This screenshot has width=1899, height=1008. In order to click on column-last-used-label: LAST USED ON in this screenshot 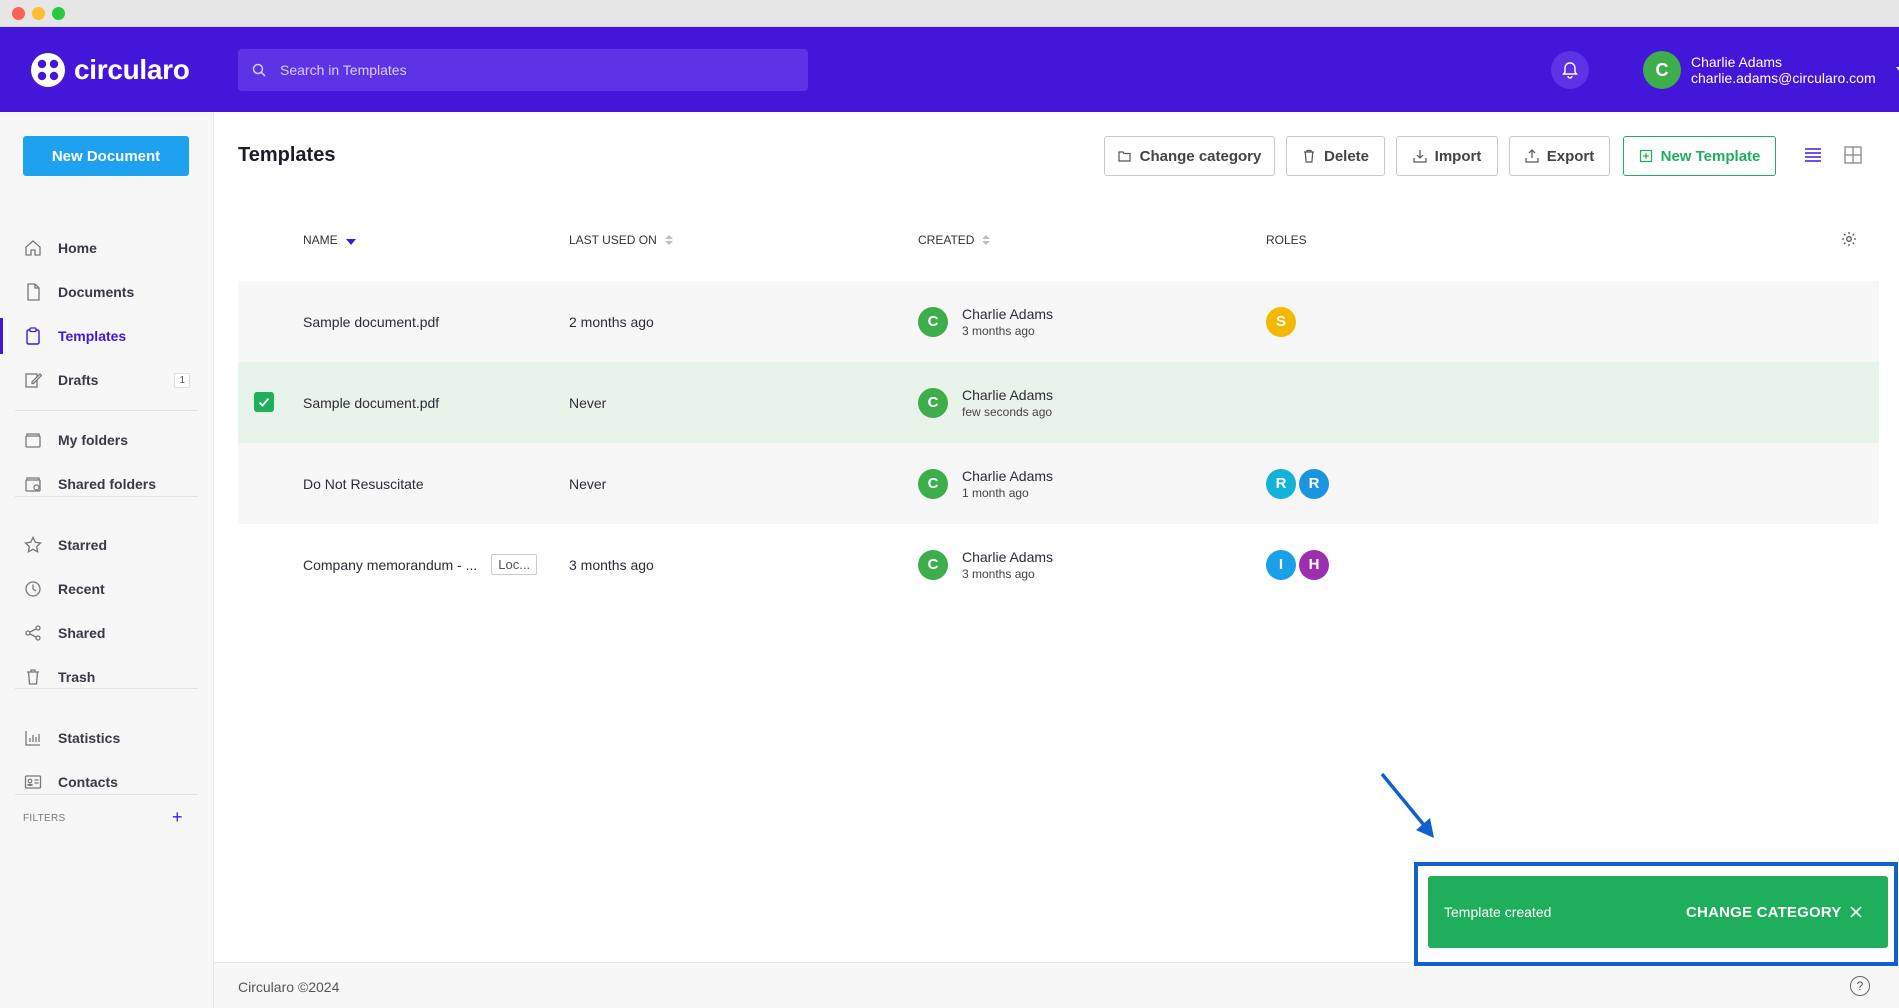, I will do `click(613, 240)`.